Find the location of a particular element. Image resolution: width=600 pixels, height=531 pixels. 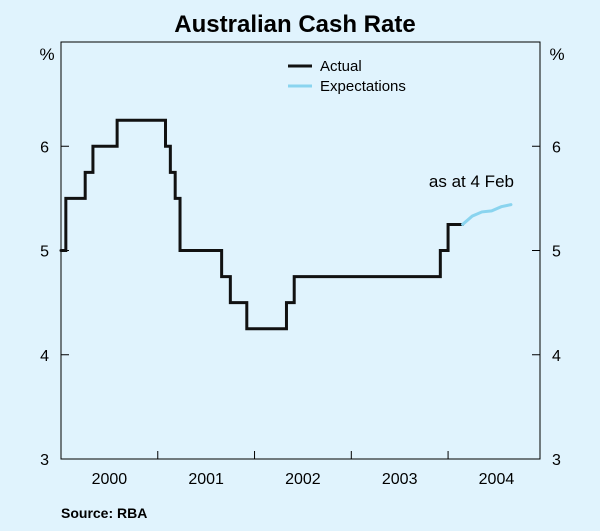

annotation-as-at: as at 4 Feb is located at coordinates (471, 181).